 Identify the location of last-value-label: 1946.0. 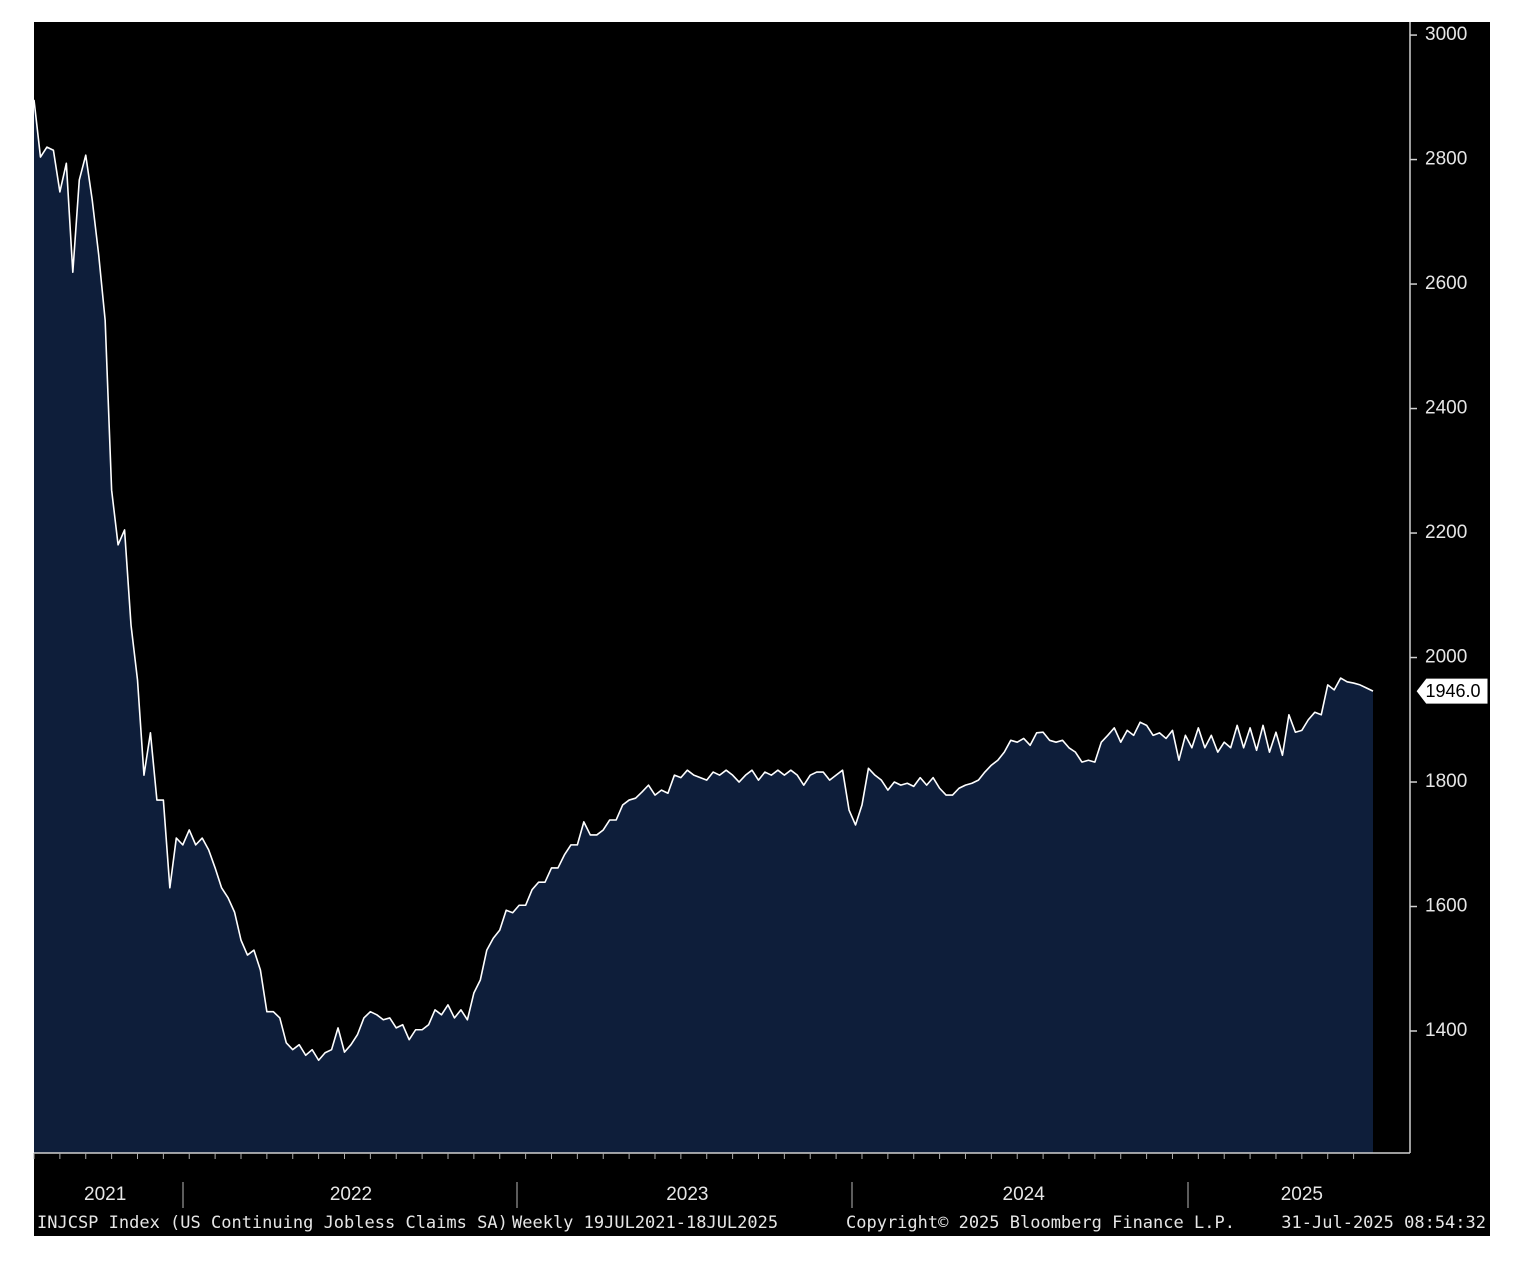
(1452, 691).